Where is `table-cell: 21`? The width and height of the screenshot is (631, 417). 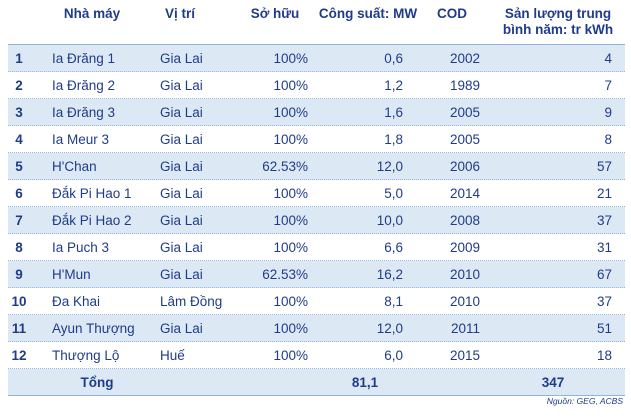
table-cell: 21 is located at coordinates (604, 193).